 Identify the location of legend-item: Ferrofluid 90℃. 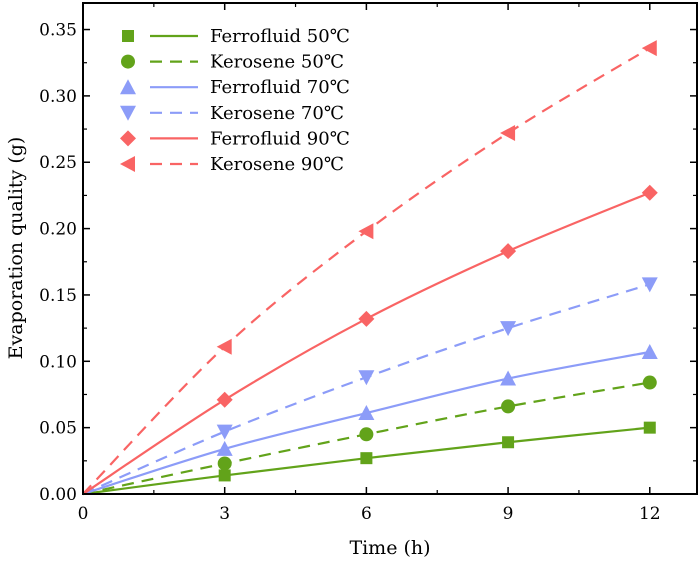
(235, 138).